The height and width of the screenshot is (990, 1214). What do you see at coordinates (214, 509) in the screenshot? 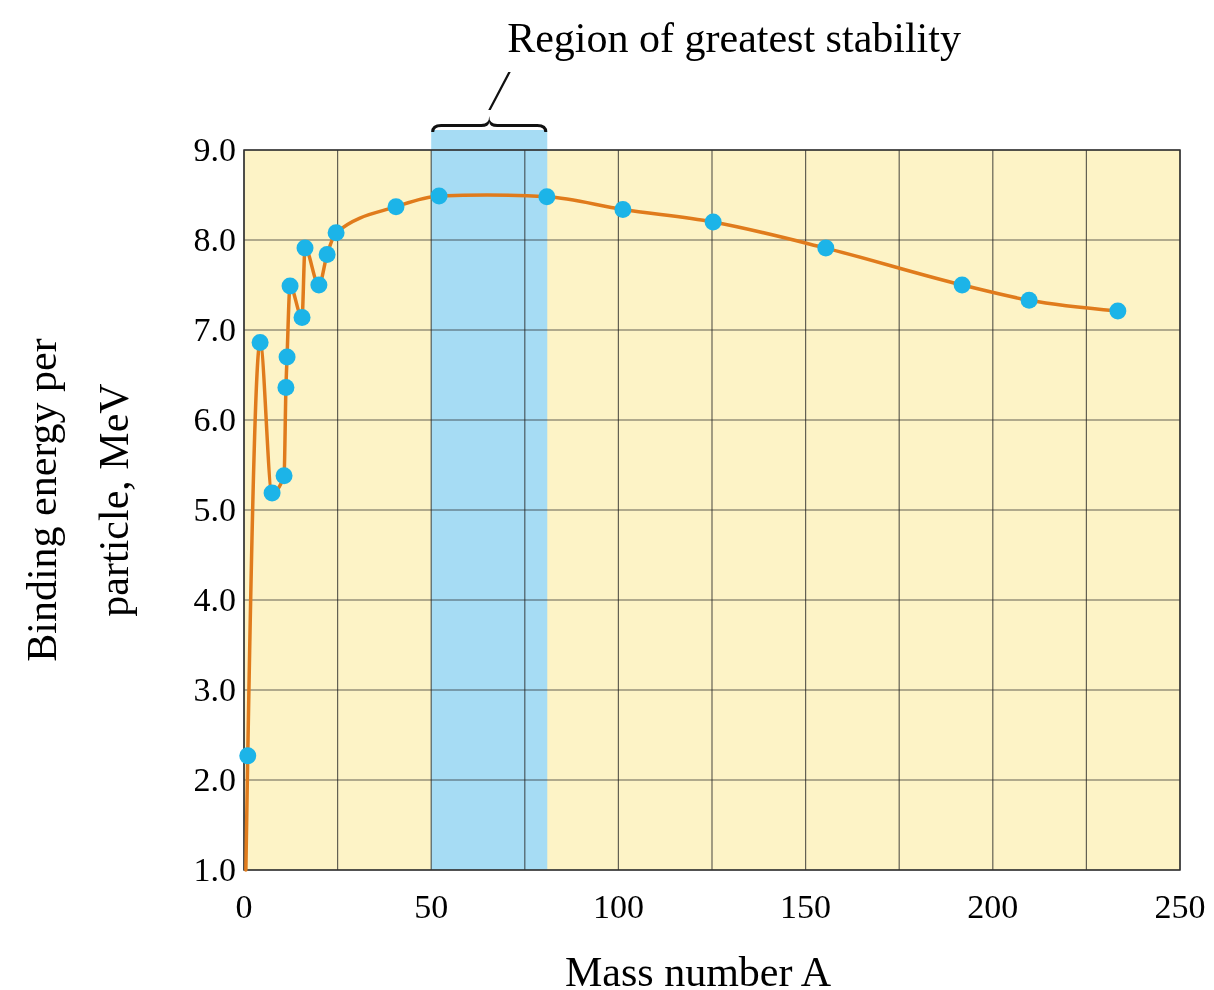
I see `y-tick-label: 5.0` at bounding box center [214, 509].